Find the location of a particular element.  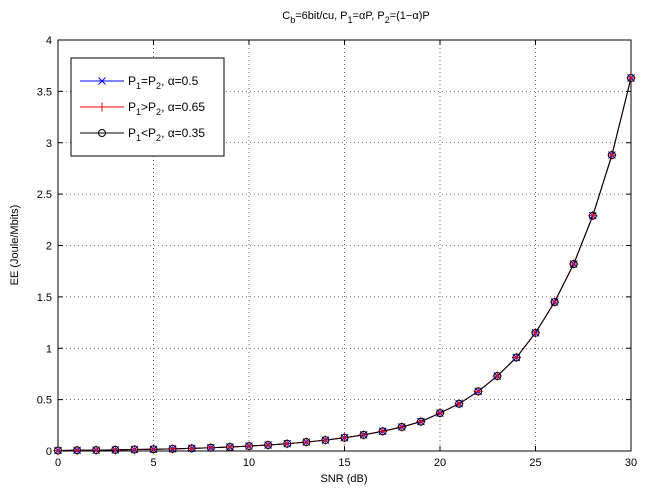

y-tick-label: 3 is located at coordinates (49, 144).